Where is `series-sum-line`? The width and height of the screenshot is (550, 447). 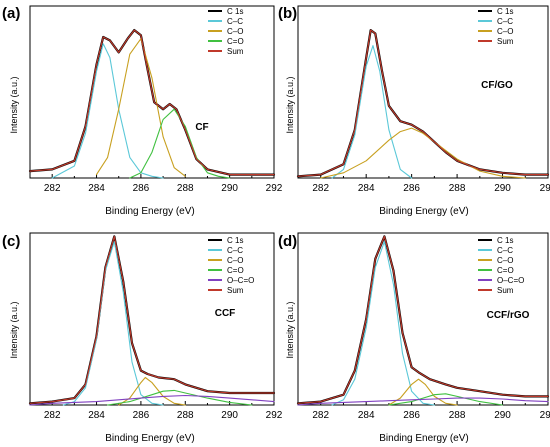 series-sum-line is located at coordinates (152, 102).